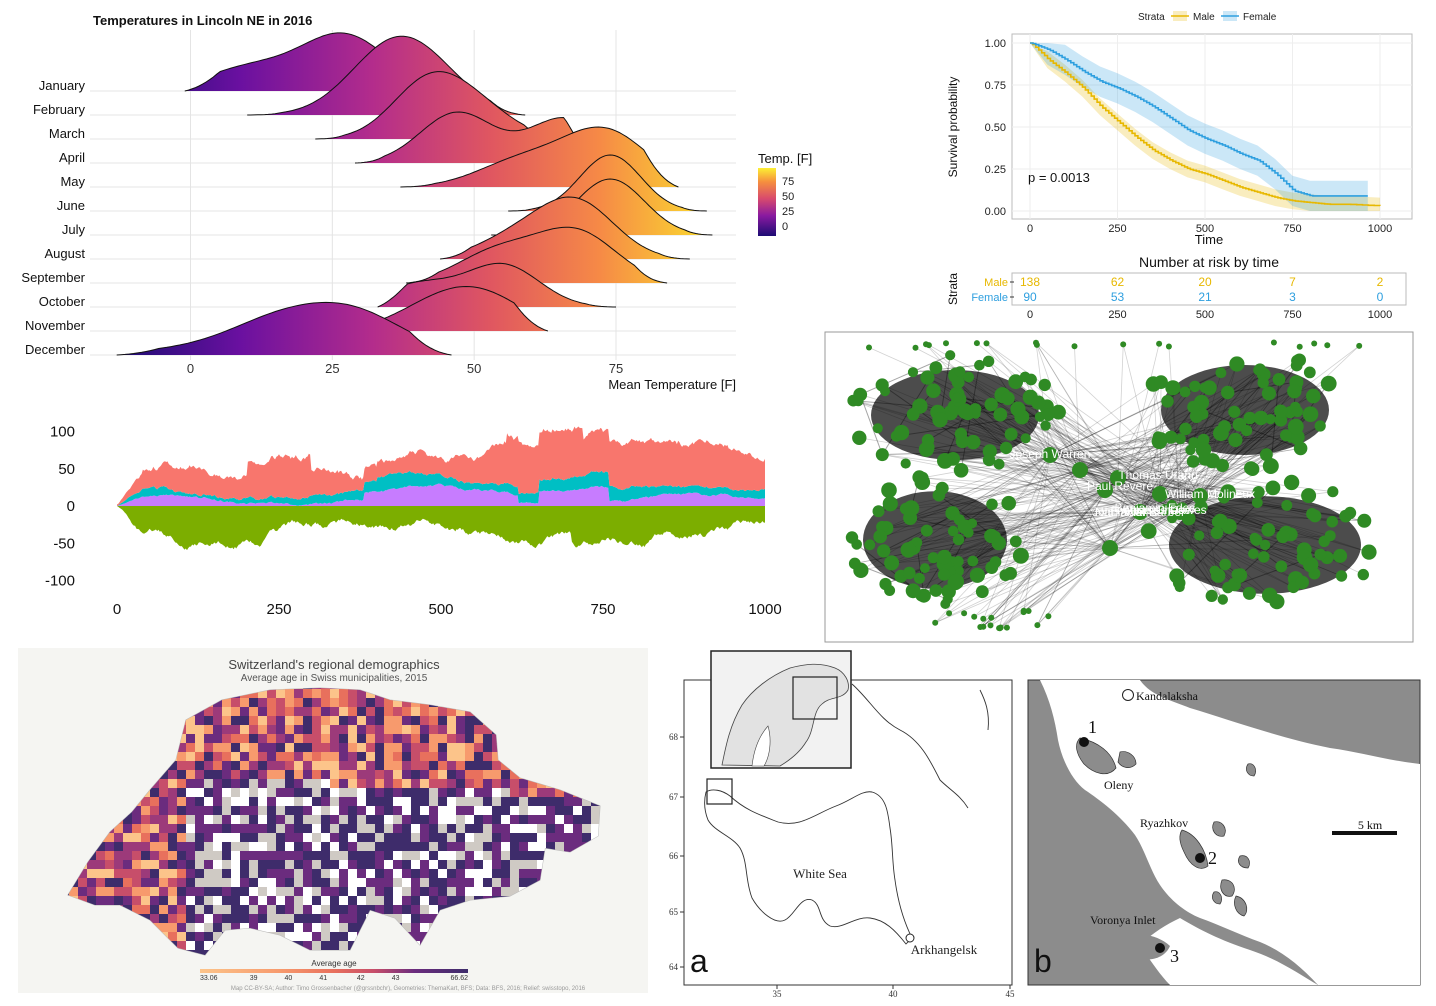  Describe the element at coordinates (71, 205) in the screenshot. I see `ridge-month-label: June` at that location.